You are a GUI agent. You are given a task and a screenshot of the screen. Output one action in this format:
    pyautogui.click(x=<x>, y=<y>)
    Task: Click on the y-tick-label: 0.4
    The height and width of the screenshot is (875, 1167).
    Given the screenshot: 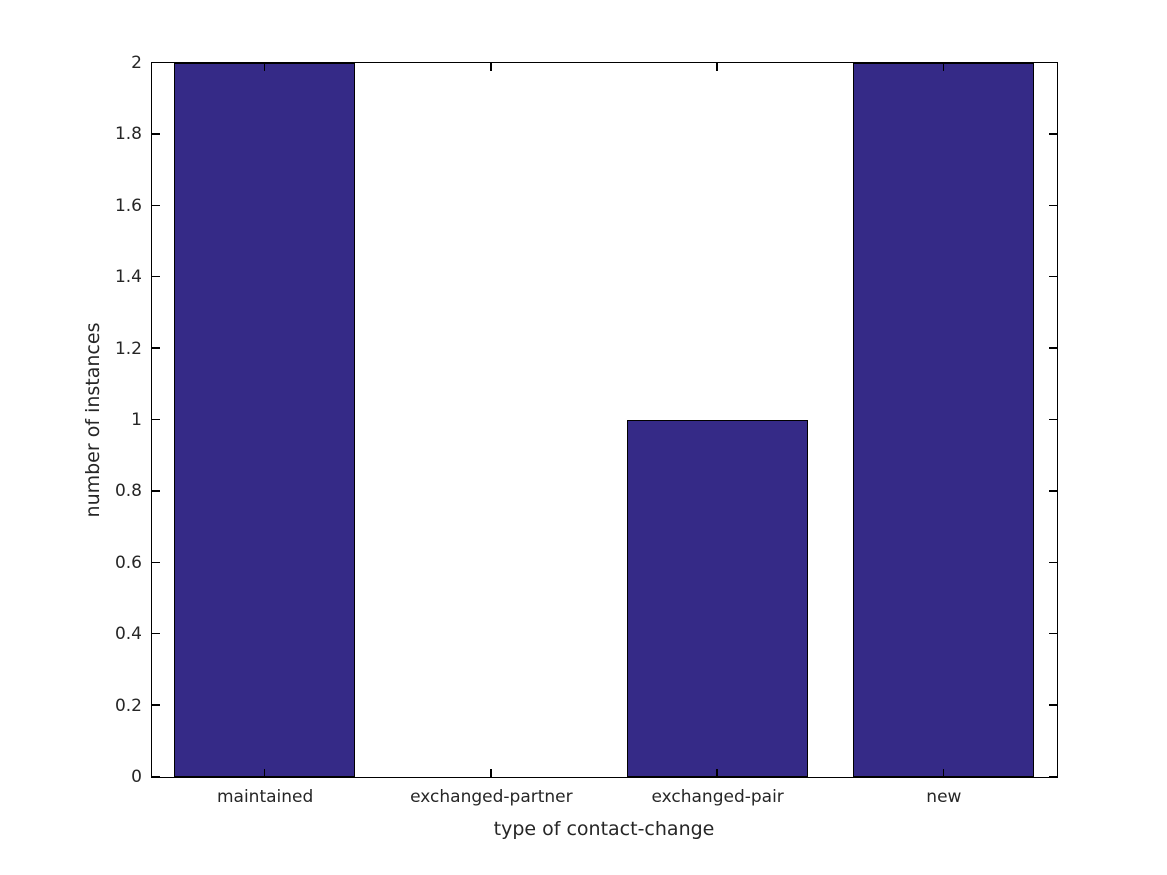 What is the action you would take?
    pyautogui.click(x=128, y=634)
    